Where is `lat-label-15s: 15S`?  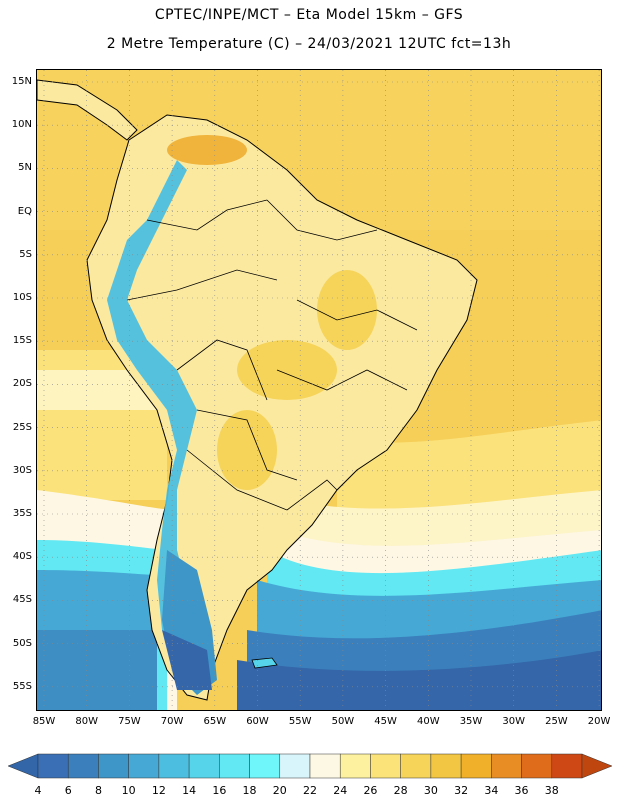 lat-label-15s: 15S is located at coordinates (22, 341).